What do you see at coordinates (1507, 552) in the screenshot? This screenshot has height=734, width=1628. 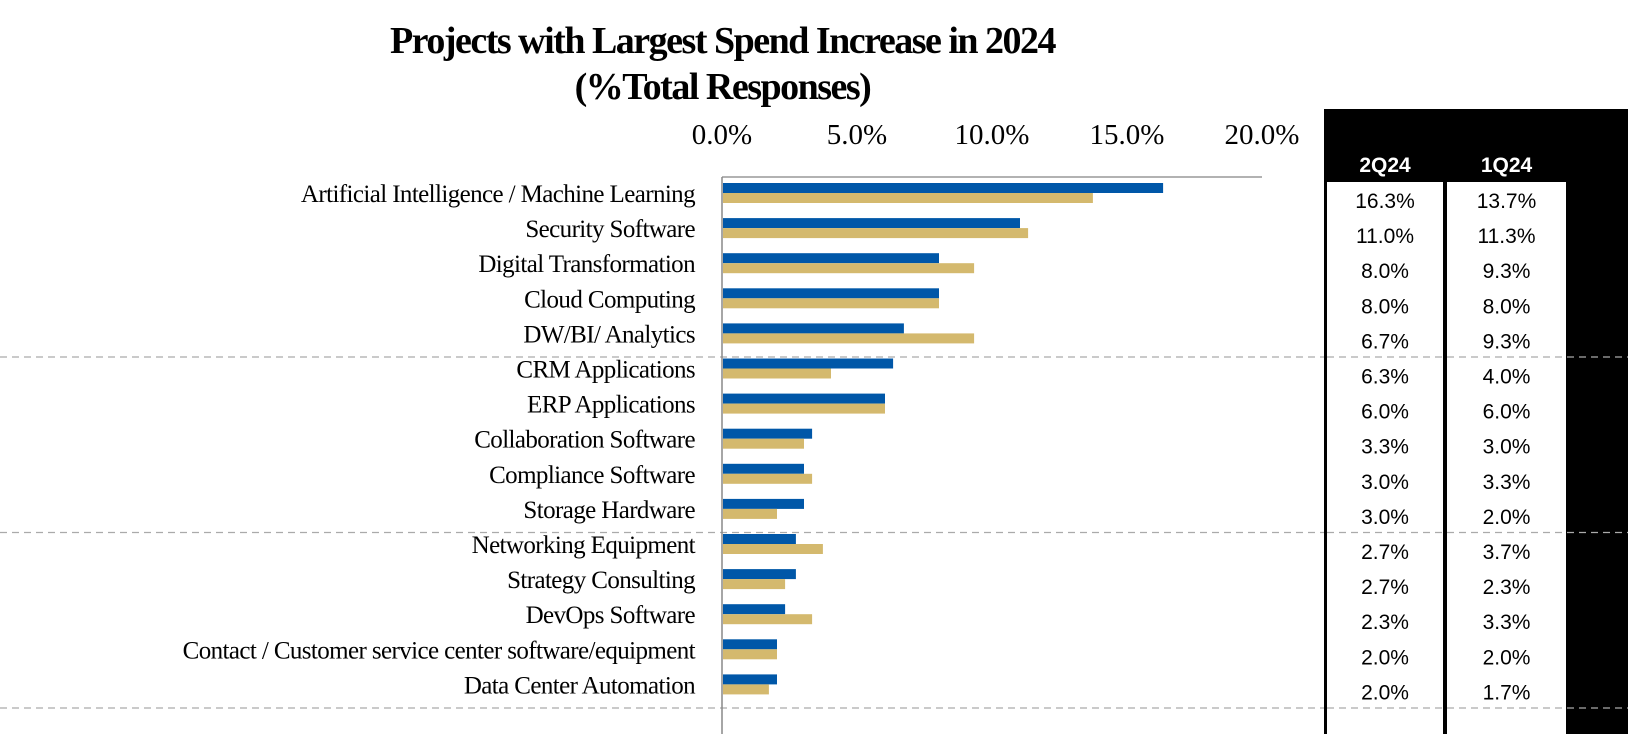 I see `table-cell-1q24: 3.7%` at bounding box center [1507, 552].